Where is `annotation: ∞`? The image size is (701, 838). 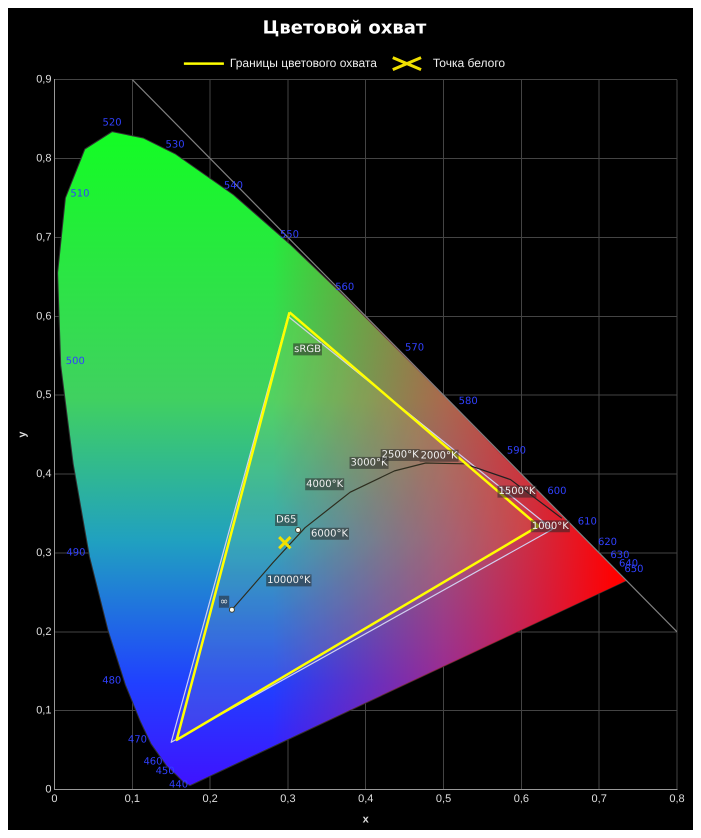
annotation: ∞ is located at coordinates (224, 602).